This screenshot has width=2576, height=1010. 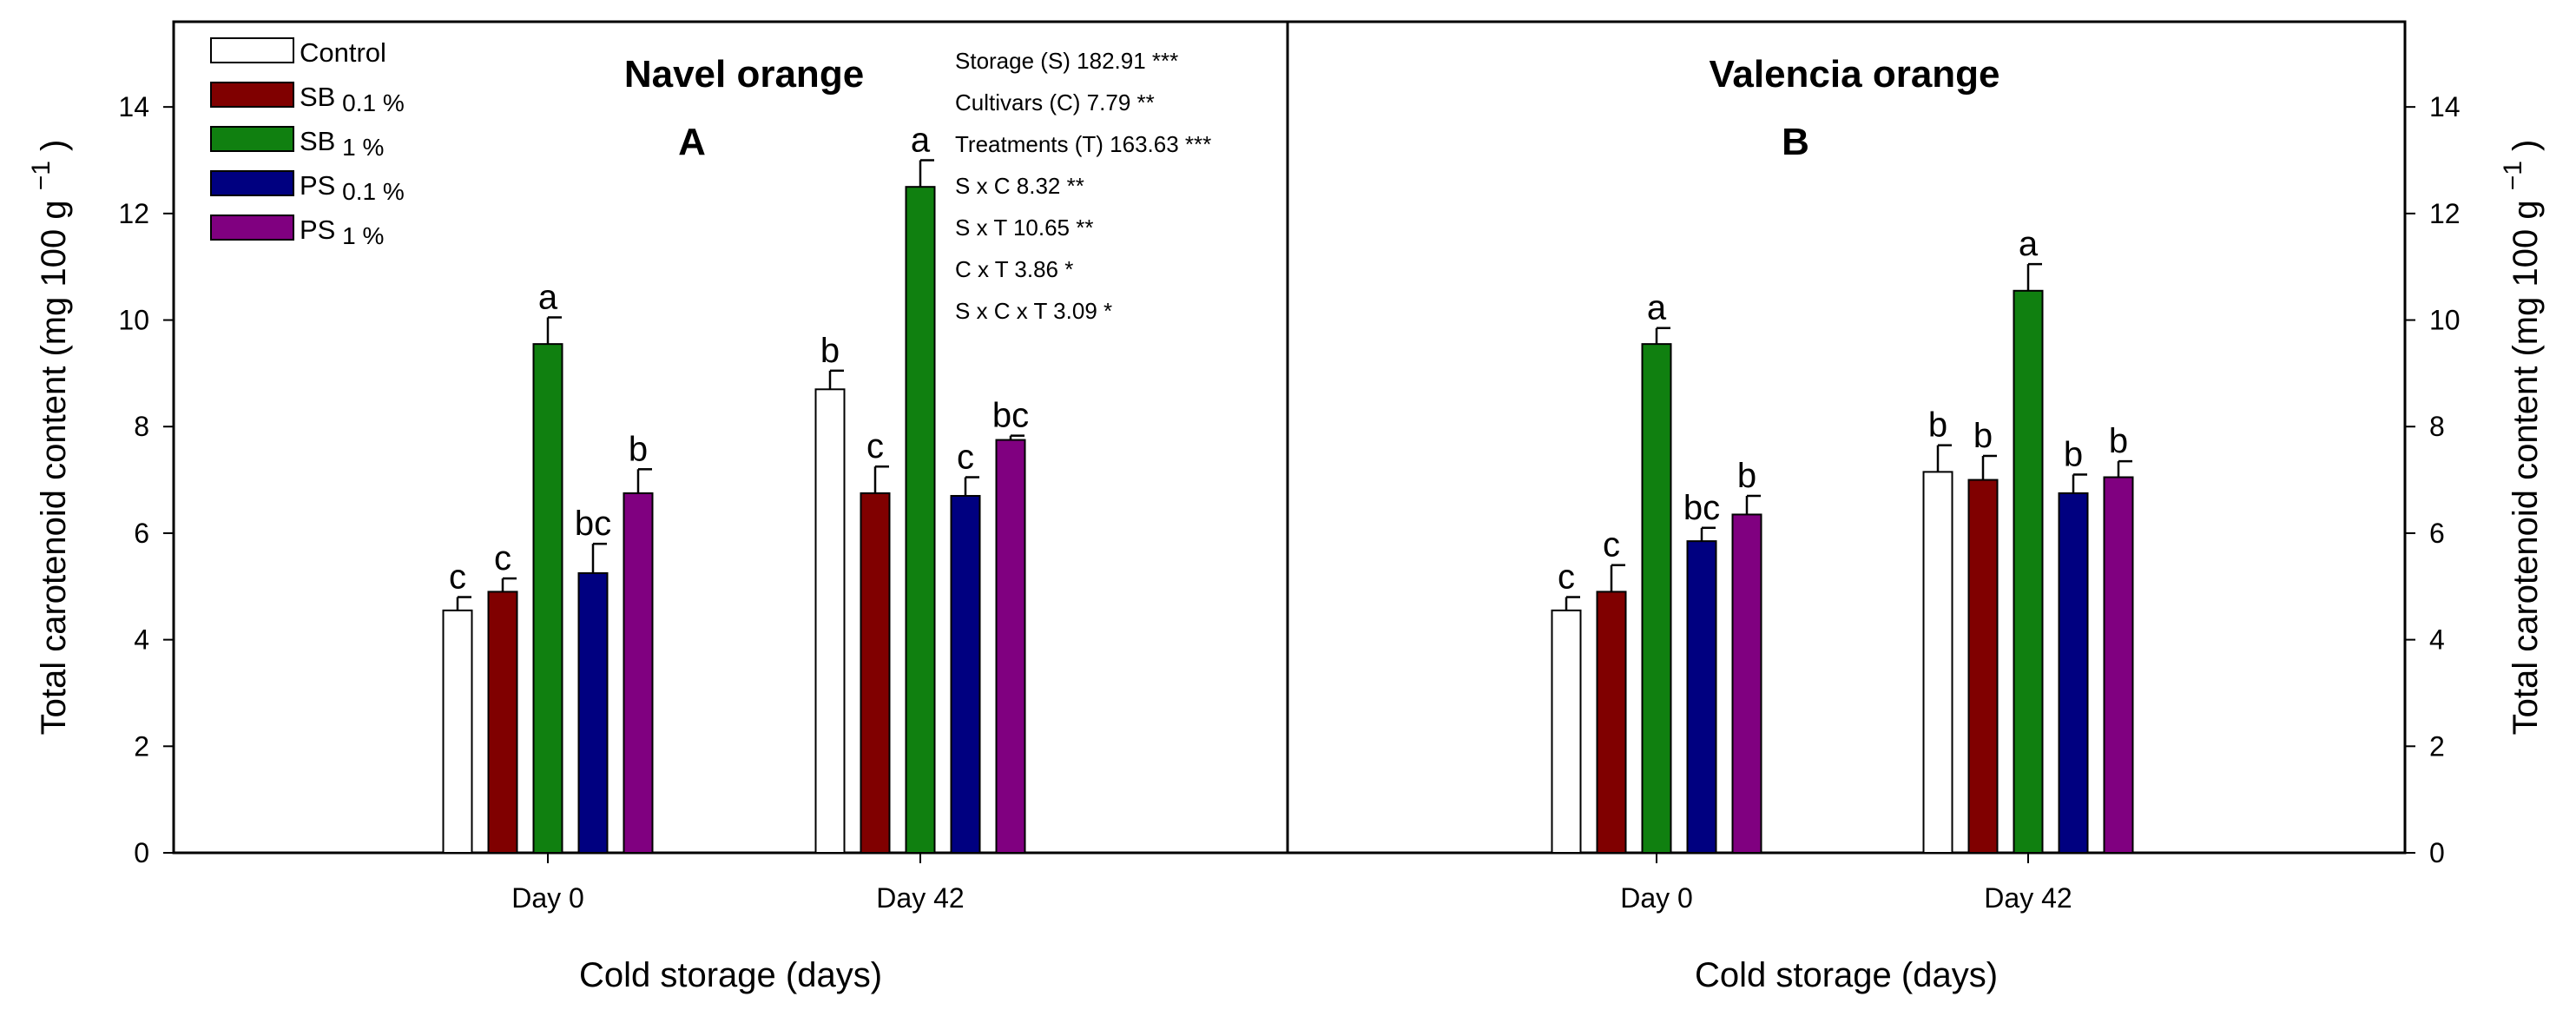 What do you see at coordinates (133, 106) in the screenshot?
I see `y-tick-label-left: 14` at bounding box center [133, 106].